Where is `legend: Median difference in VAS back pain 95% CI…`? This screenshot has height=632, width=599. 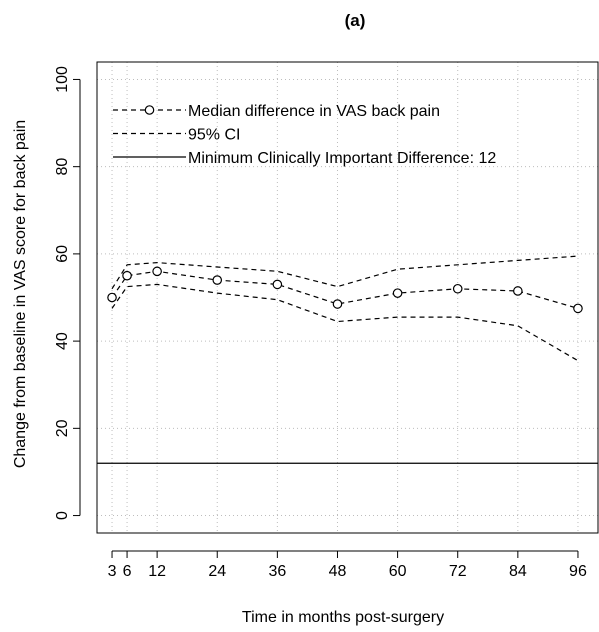
legend: Median difference in VAS back pain 95% CI… is located at coordinates (304, 135).